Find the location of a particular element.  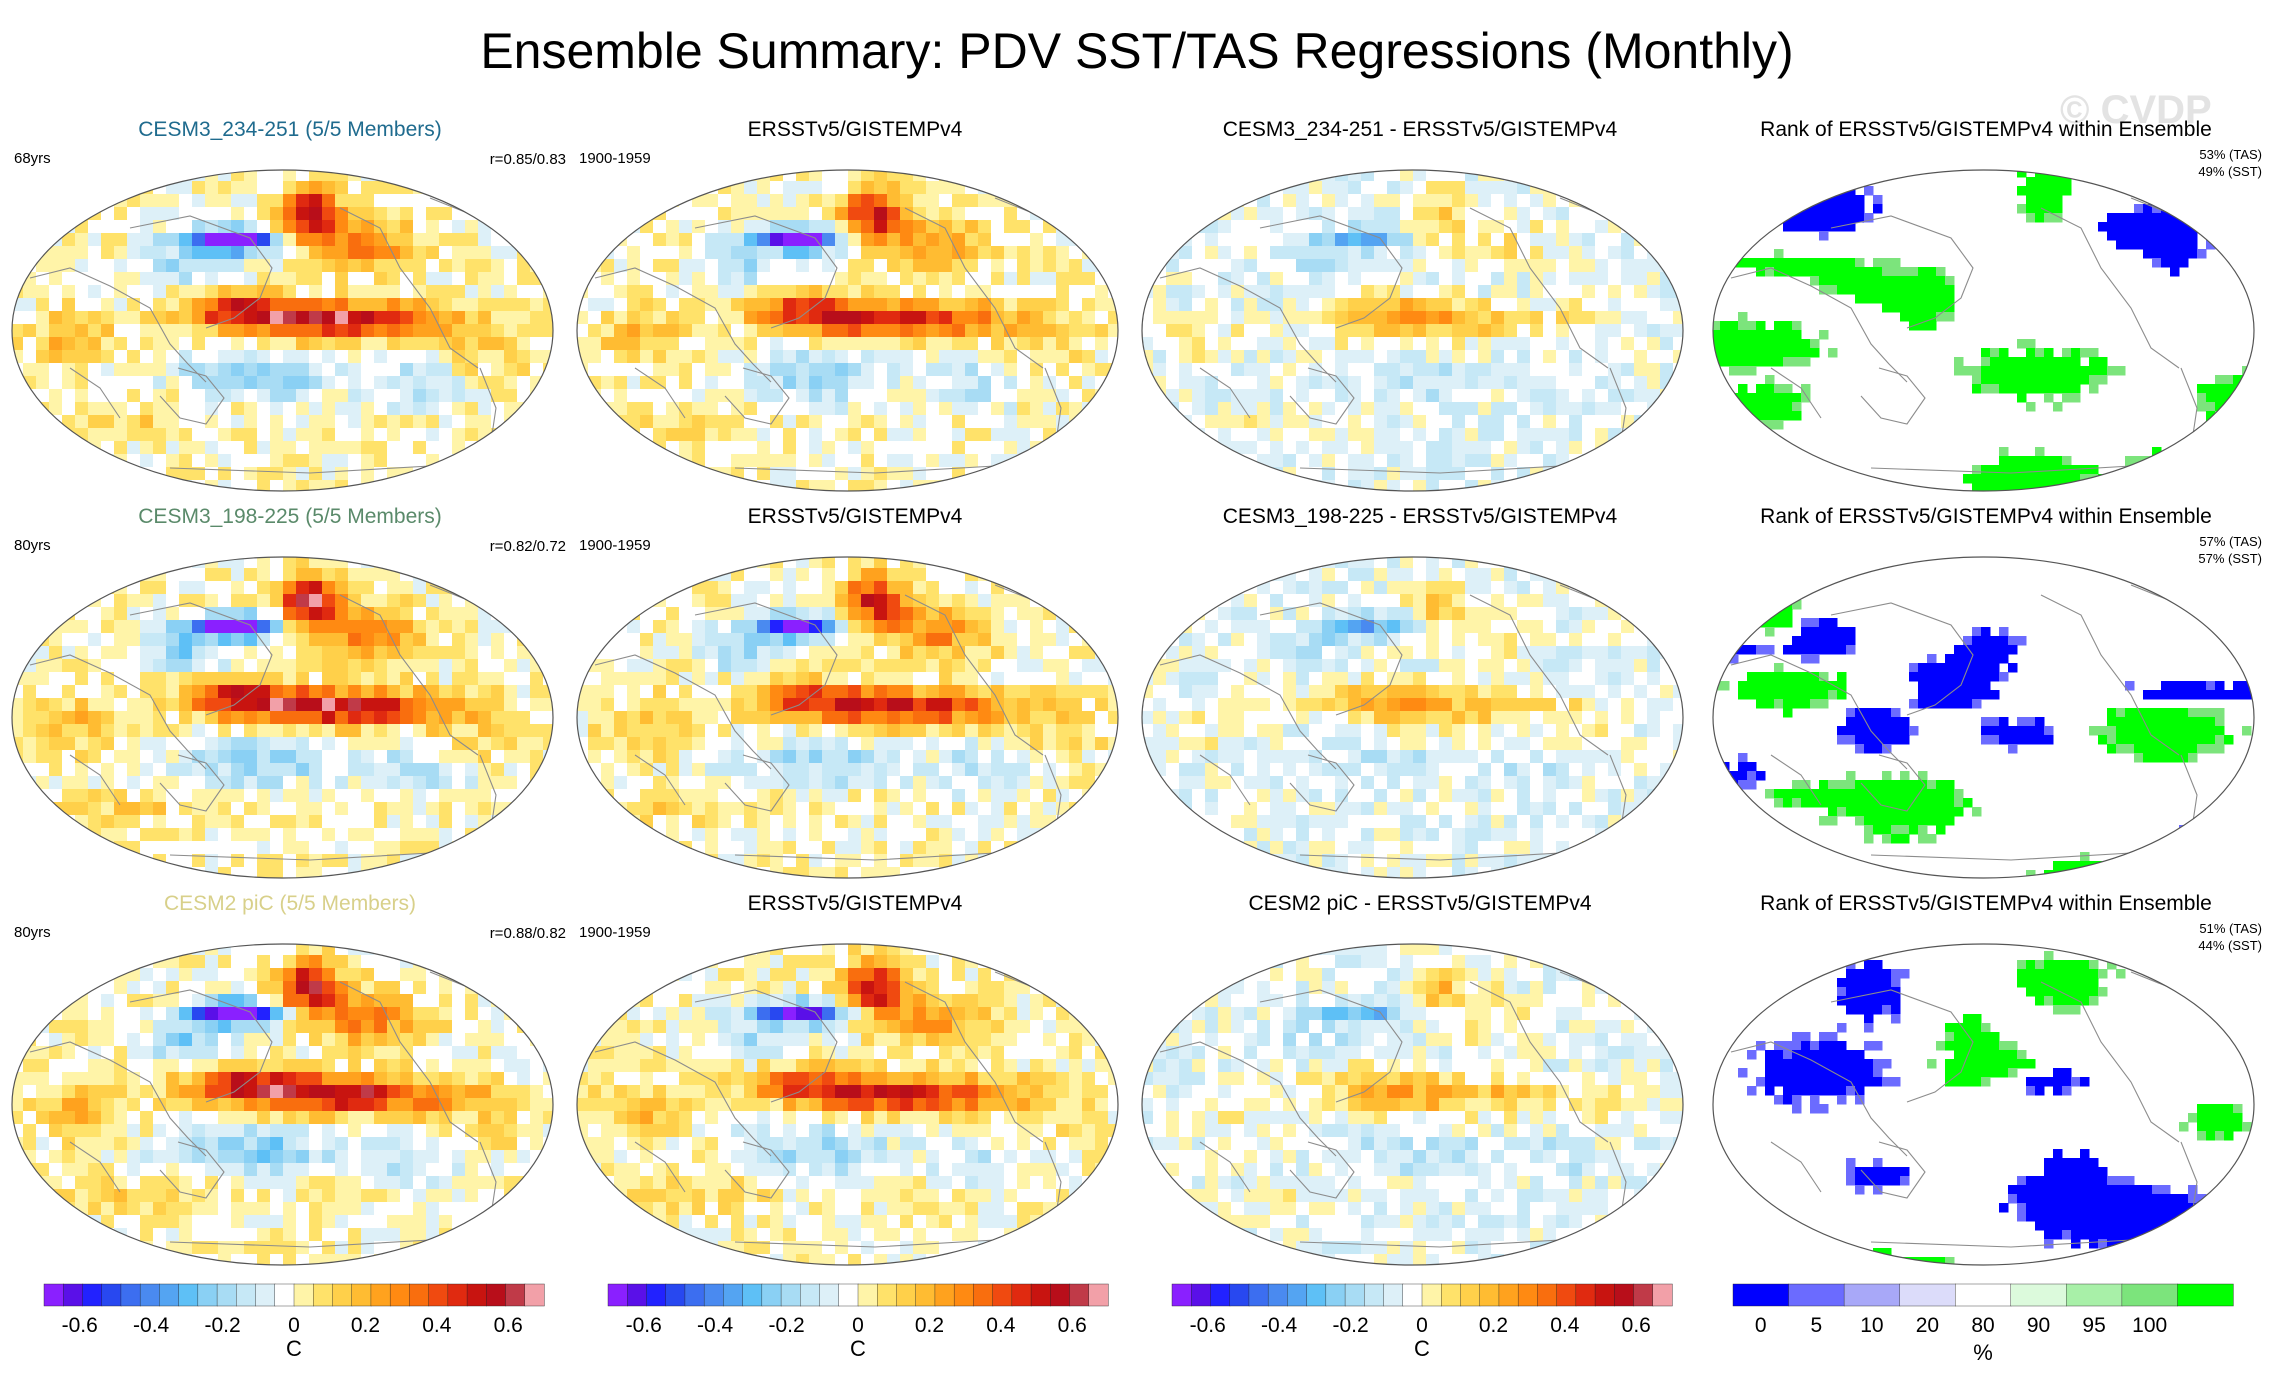

rank-tick-label: 0 is located at coordinates (1761, 1325).